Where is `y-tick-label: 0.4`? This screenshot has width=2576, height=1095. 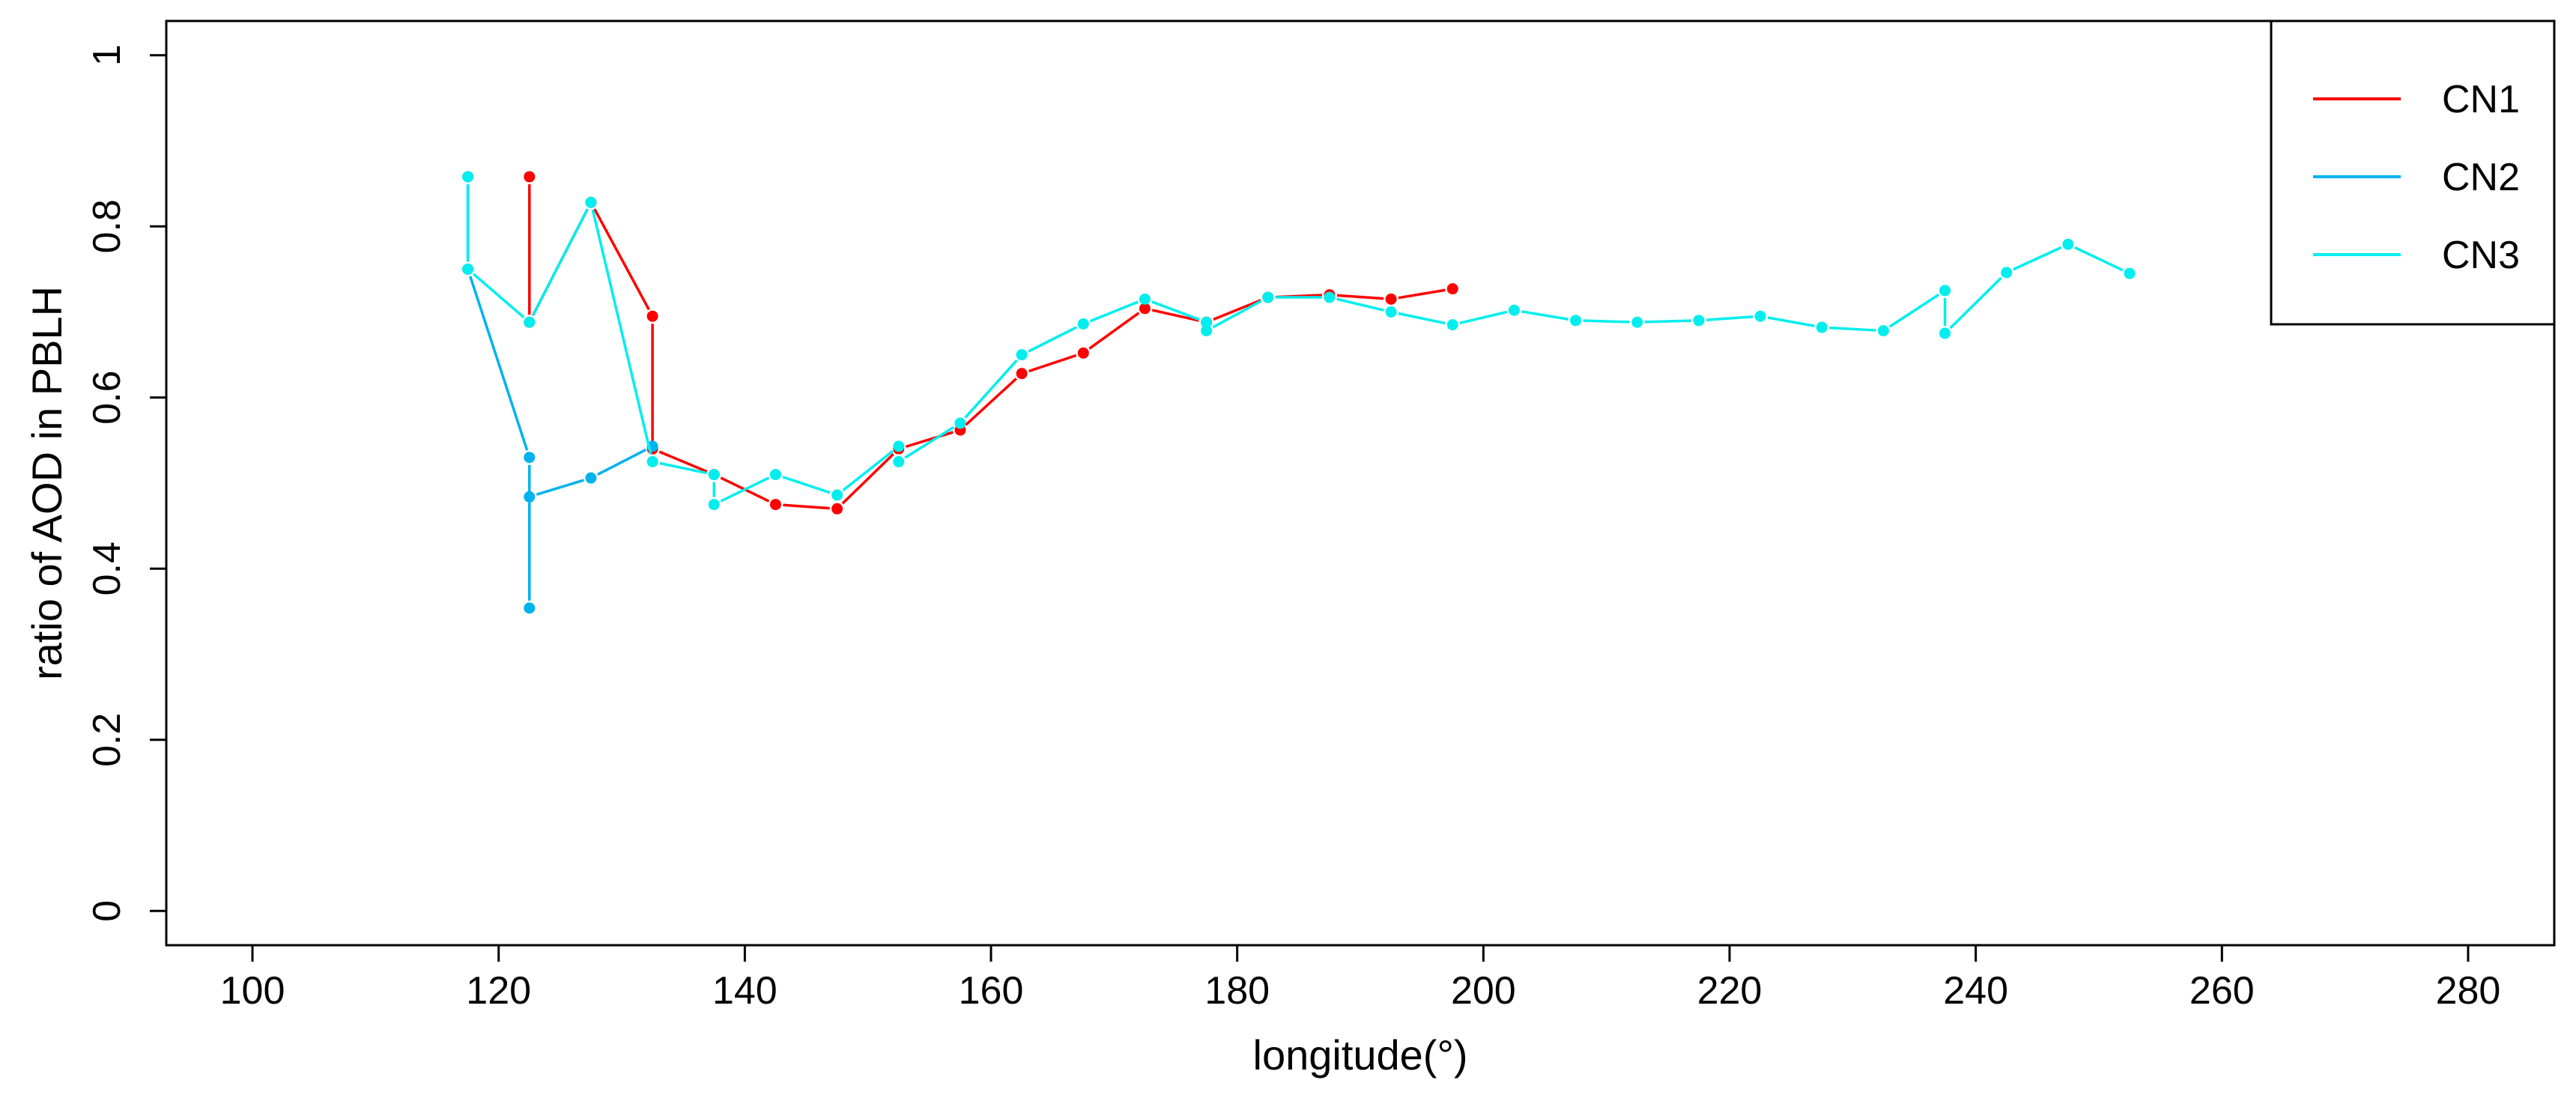 y-tick-label: 0.4 is located at coordinates (107, 568).